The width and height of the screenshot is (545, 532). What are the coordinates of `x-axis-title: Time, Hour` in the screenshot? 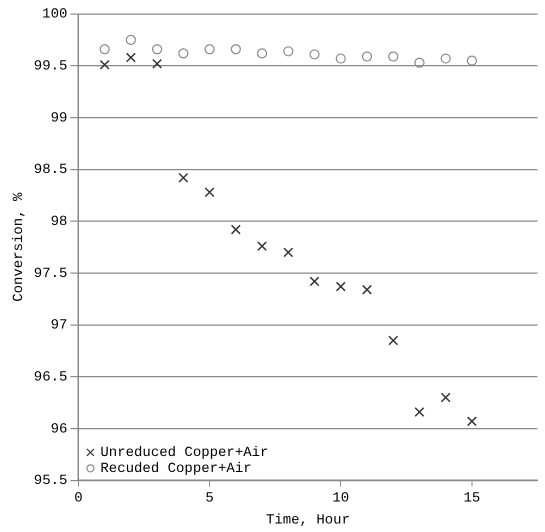 It's located at (308, 520).